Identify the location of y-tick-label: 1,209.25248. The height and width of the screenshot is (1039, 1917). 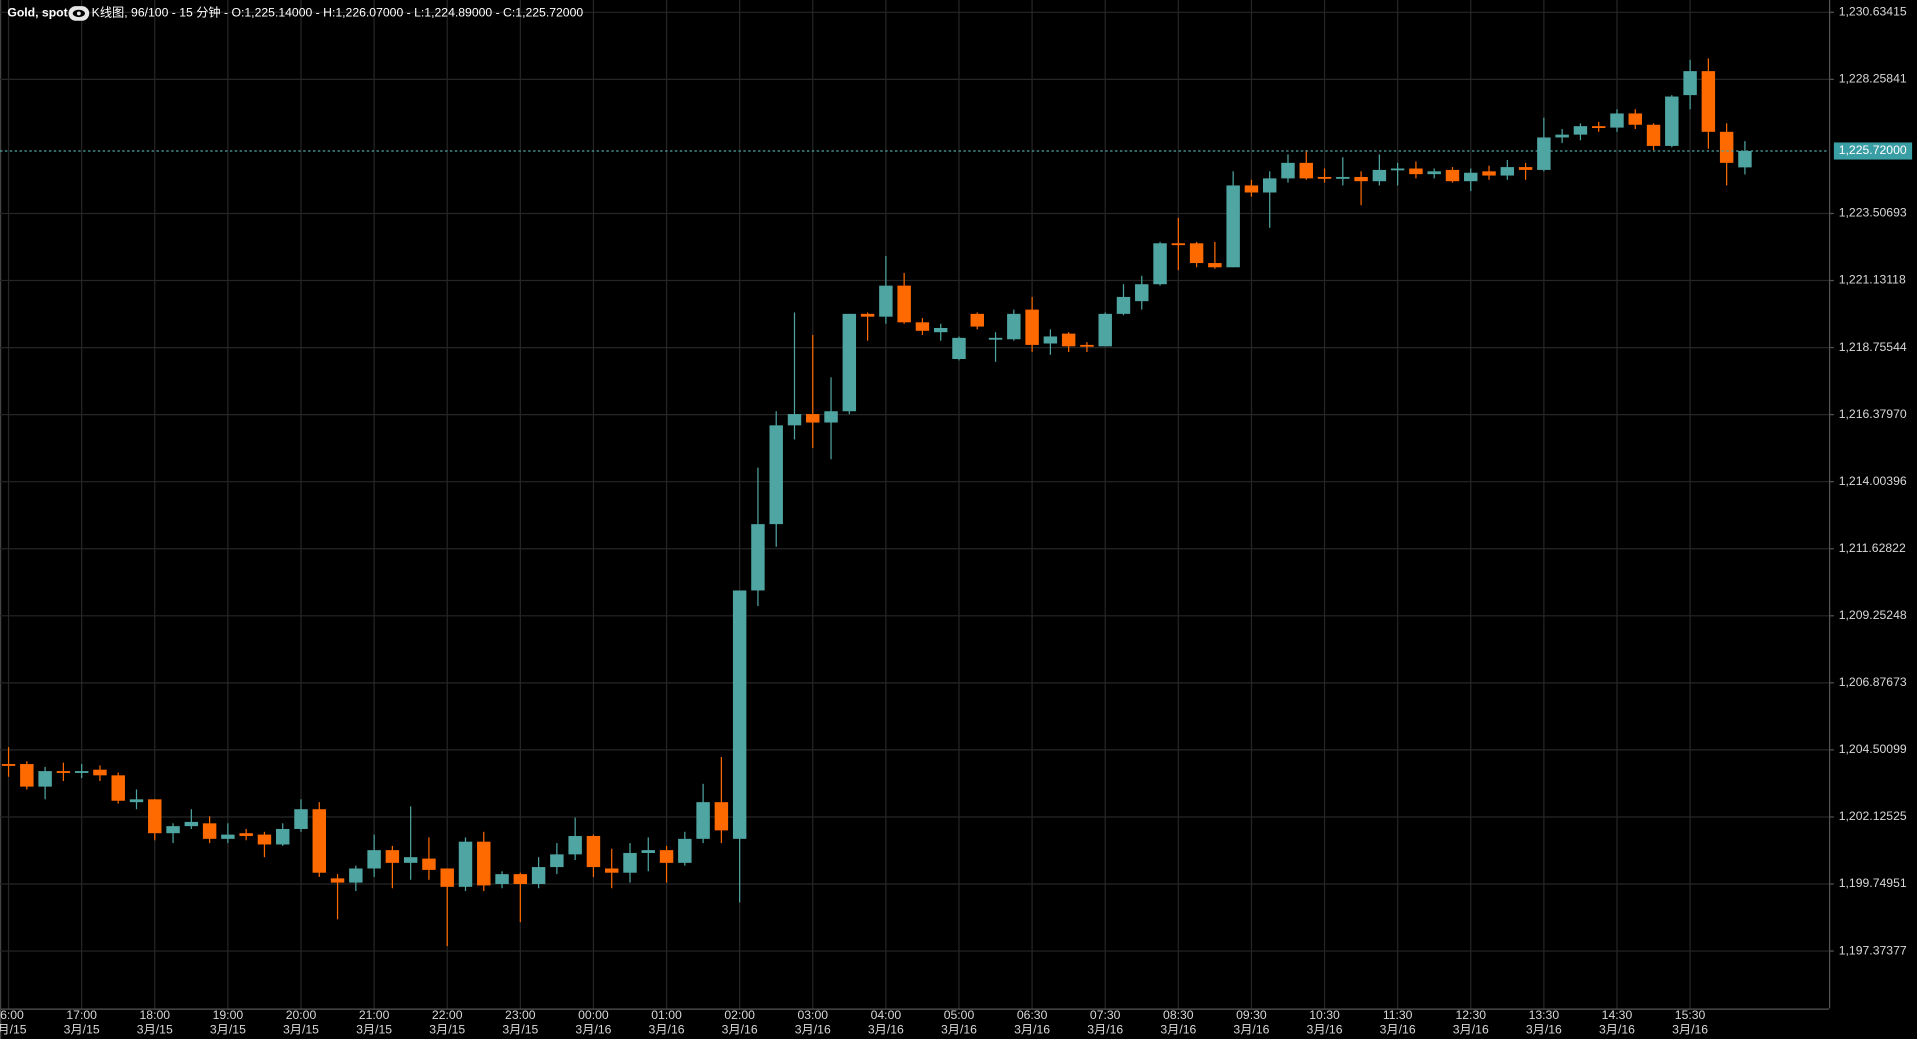
(1873, 615).